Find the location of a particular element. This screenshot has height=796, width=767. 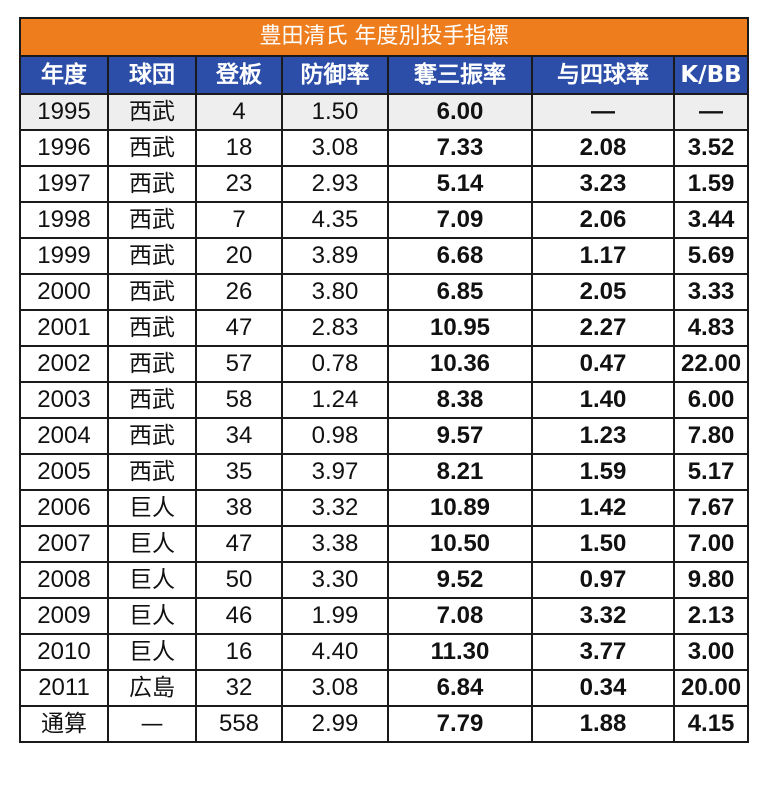

kbb-cell: 5.69 is located at coordinates (711, 256).